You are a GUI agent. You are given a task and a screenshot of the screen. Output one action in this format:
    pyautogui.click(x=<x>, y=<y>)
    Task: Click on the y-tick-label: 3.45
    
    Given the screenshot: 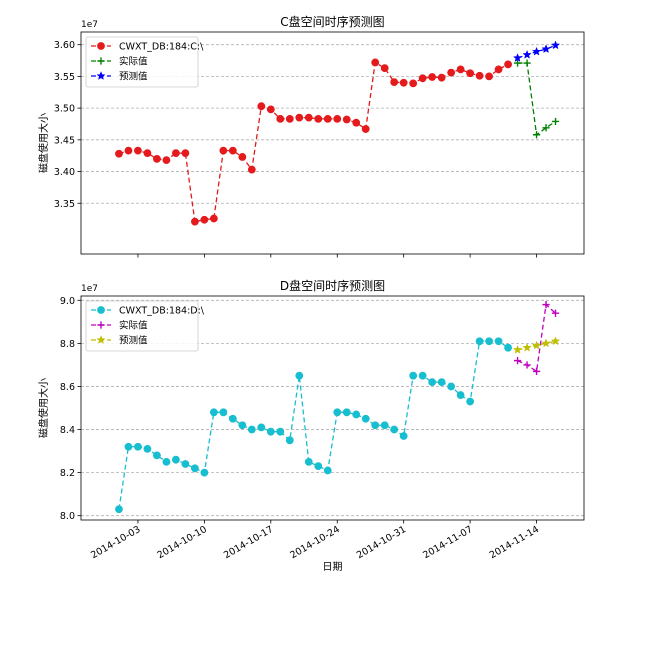 What is the action you would take?
    pyautogui.click(x=64, y=140)
    